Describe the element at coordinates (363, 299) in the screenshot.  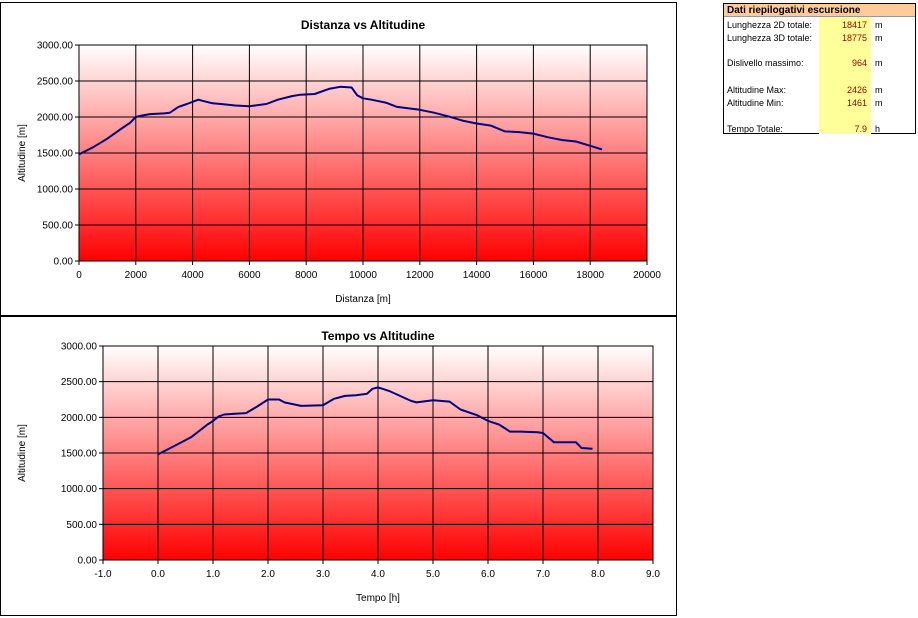
I see `x-axis-label: Distanza [m]` at that location.